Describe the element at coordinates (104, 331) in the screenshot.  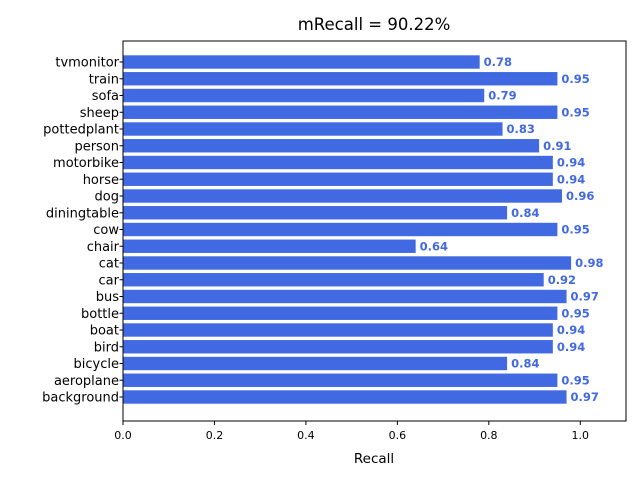
I see `category-label-boat: boat` at that location.